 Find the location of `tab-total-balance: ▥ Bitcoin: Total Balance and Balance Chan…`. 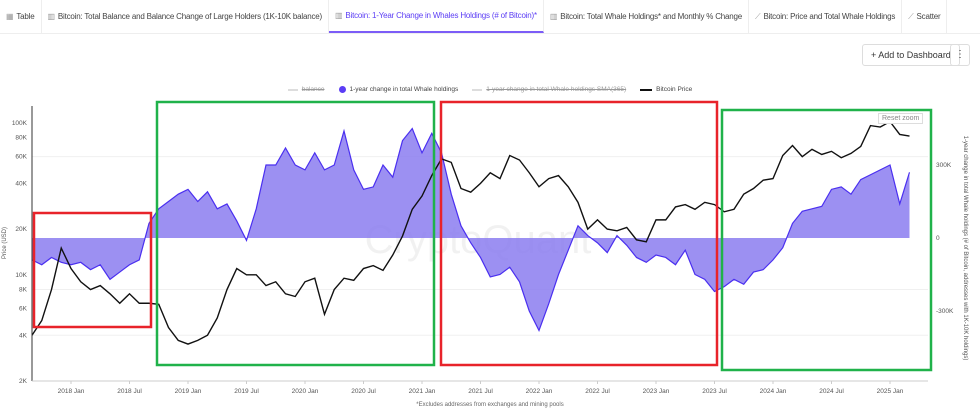

tab-total-balance: ▥ Bitcoin: Total Balance and Balance Chan… is located at coordinates (186, 16).